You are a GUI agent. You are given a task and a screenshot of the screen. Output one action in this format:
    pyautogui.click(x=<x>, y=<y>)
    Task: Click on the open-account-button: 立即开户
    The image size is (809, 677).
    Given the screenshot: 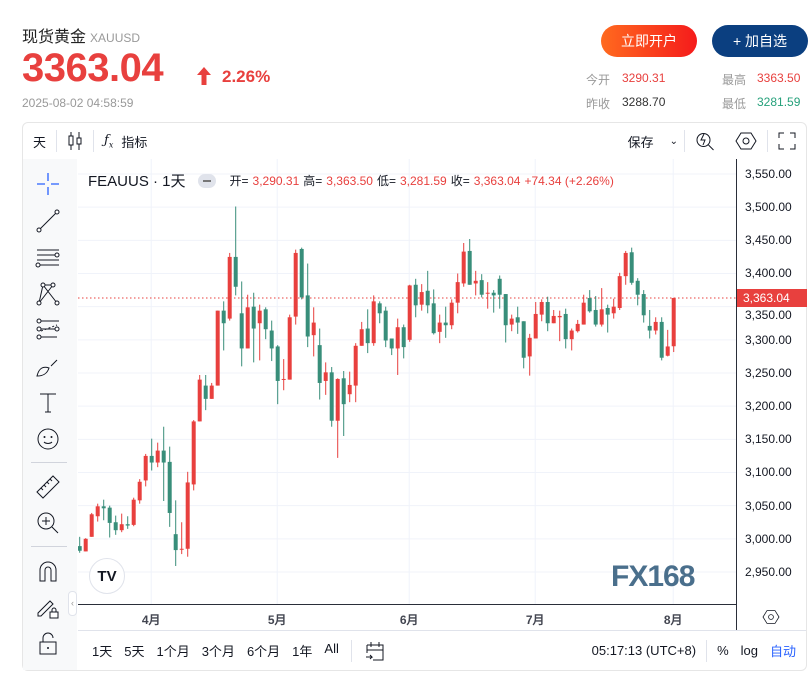 What is the action you would take?
    pyautogui.click(x=649, y=41)
    